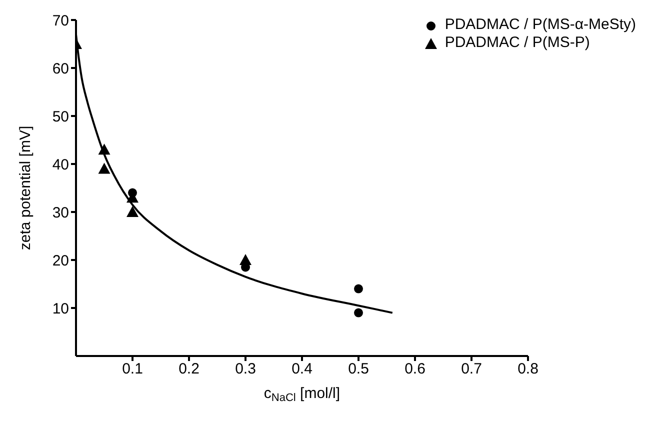 The image size is (658, 427). Describe the element at coordinates (471, 369) in the screenshot. I see `x-tick-label: 0.7` at that location.